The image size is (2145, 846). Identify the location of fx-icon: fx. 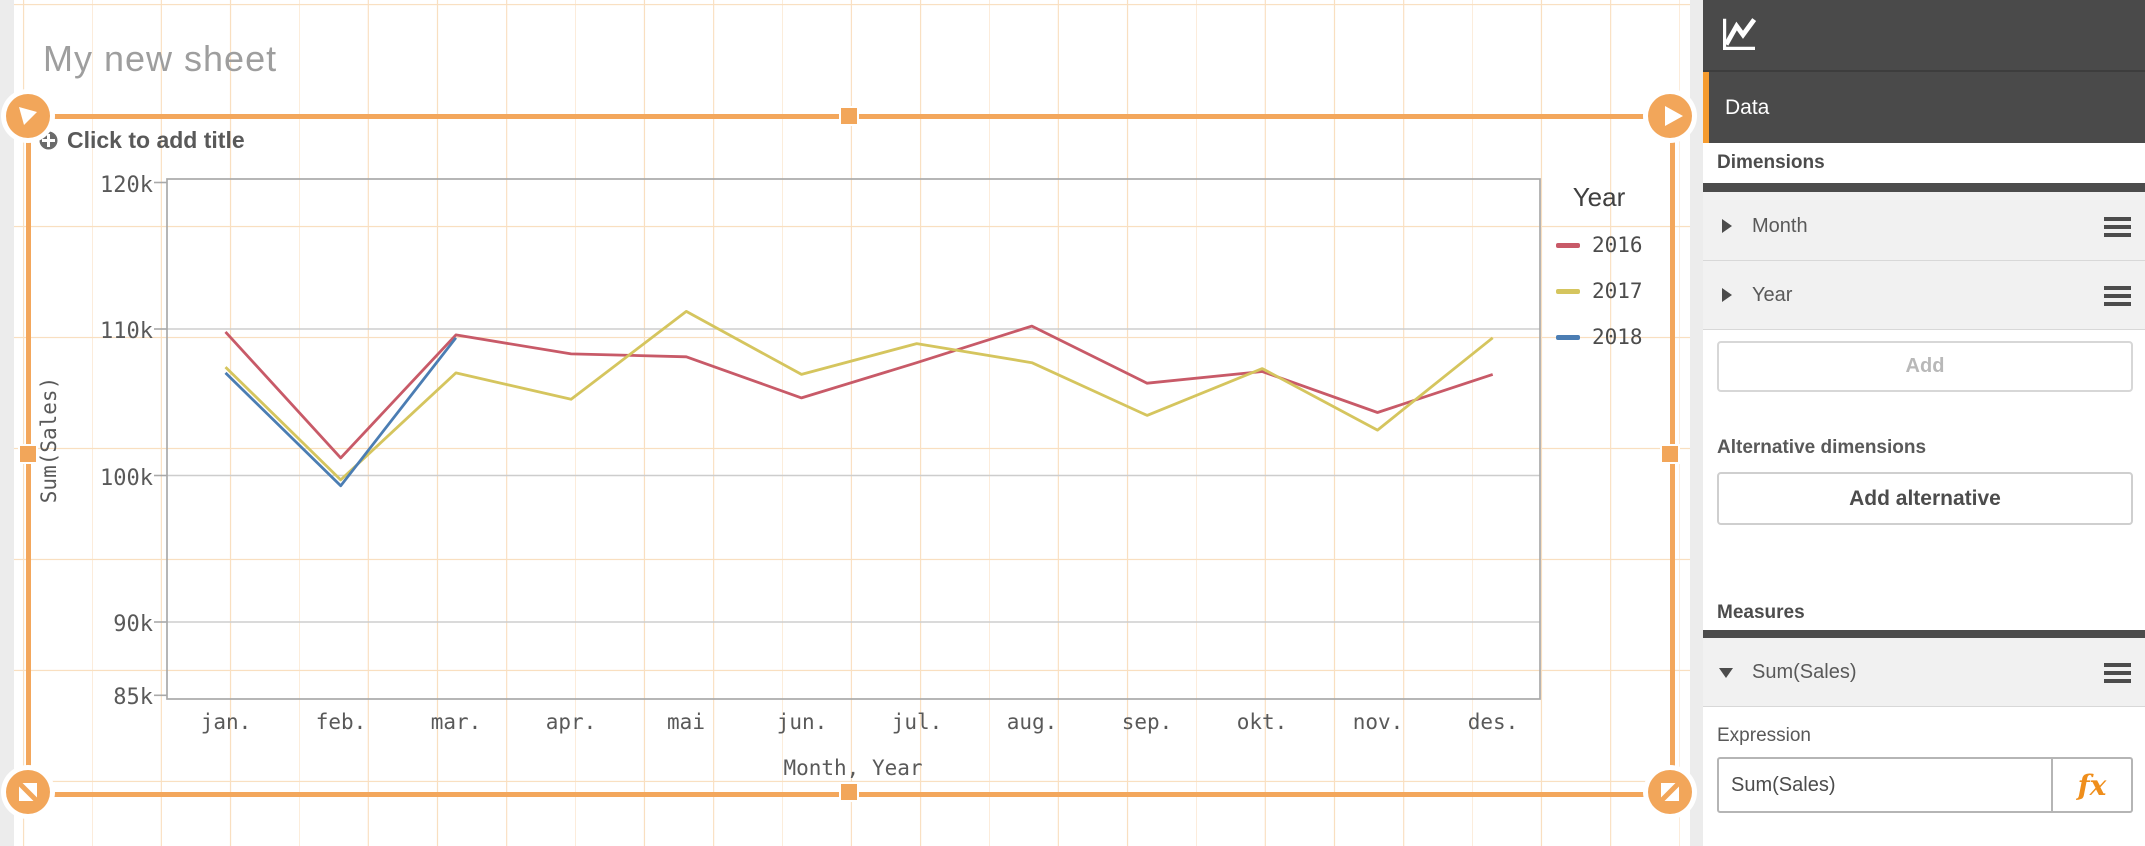
(2091, 785).